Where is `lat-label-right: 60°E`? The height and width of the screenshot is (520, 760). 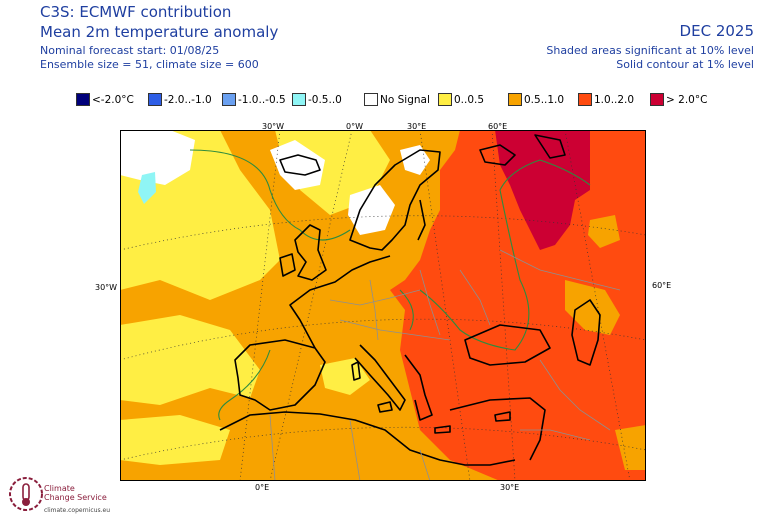
lat-label-right: 60°E is located at coordinates (662, 285).